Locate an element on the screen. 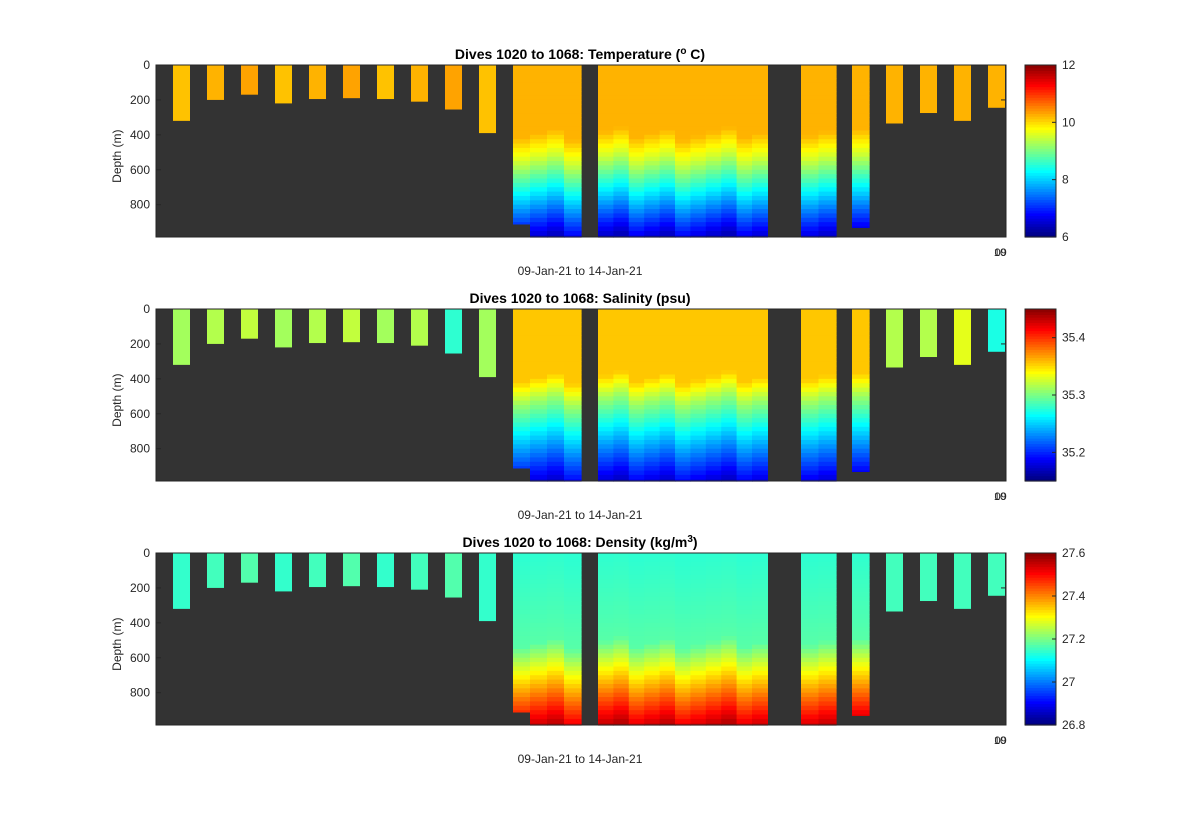  colorbar-tick-label: 27.4 is located at coordinates (1074, 596).